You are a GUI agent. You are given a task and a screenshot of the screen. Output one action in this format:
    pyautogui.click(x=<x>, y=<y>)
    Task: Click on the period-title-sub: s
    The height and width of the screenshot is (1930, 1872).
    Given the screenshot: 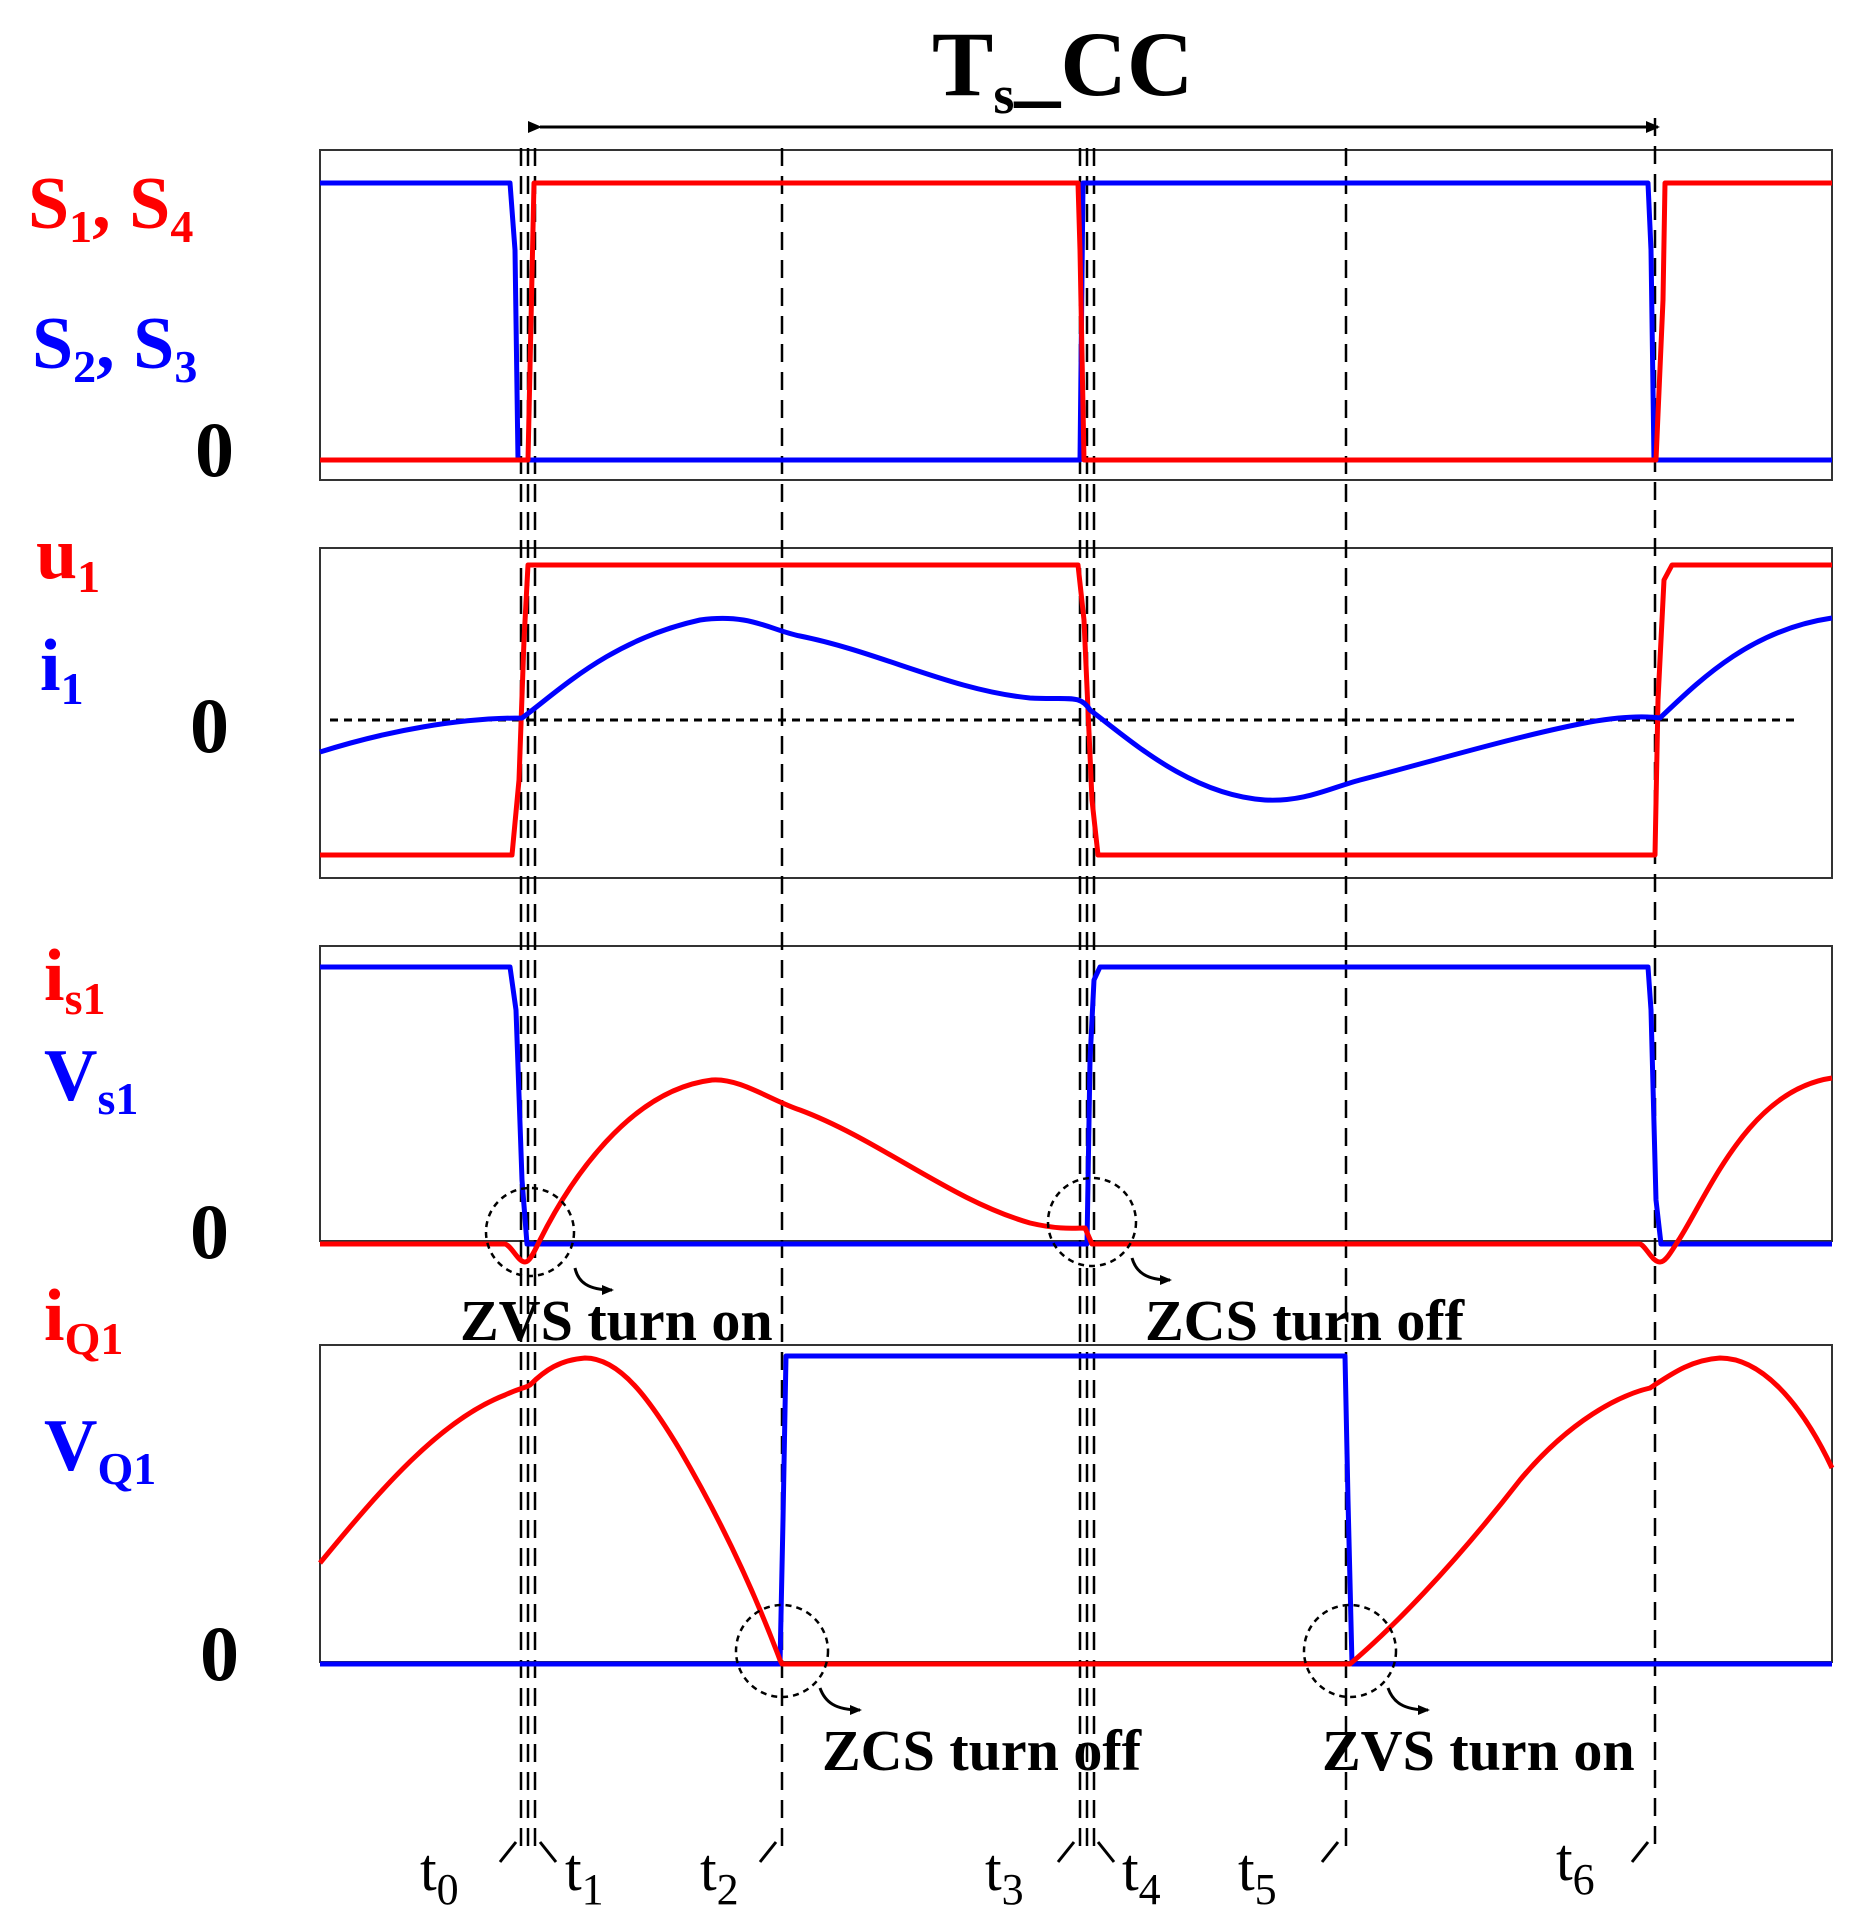 What is the action you would take?
    pyautogui.click(x=1003, y=95)
    